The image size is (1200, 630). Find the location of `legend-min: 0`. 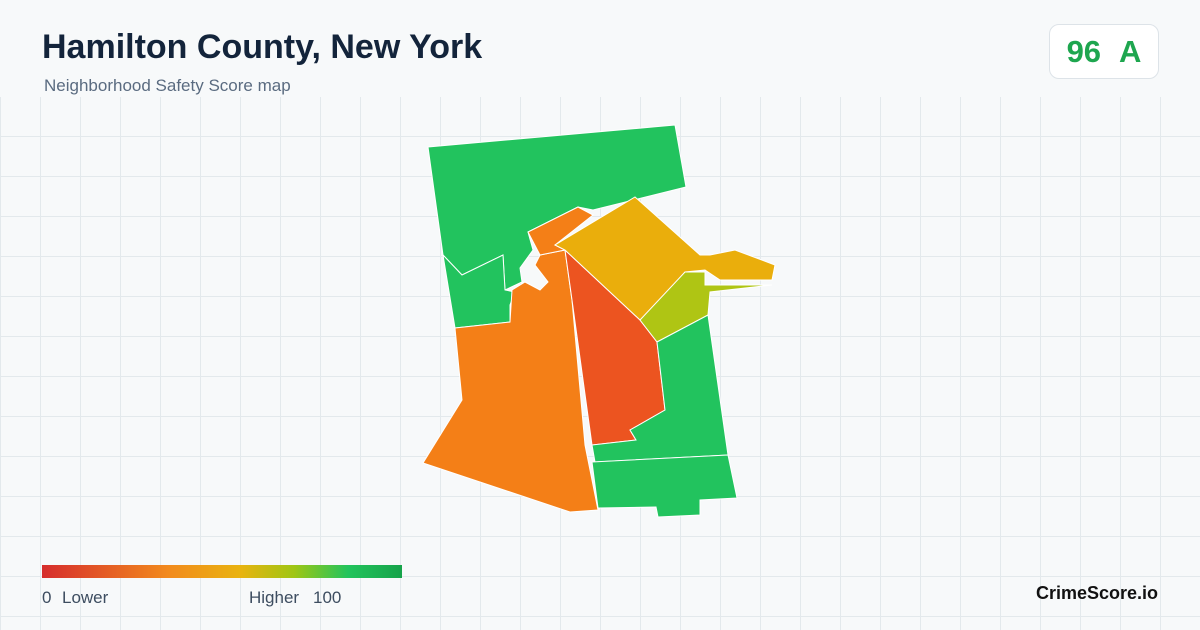

legend-min: 0 is located at coordinates (47, 597).